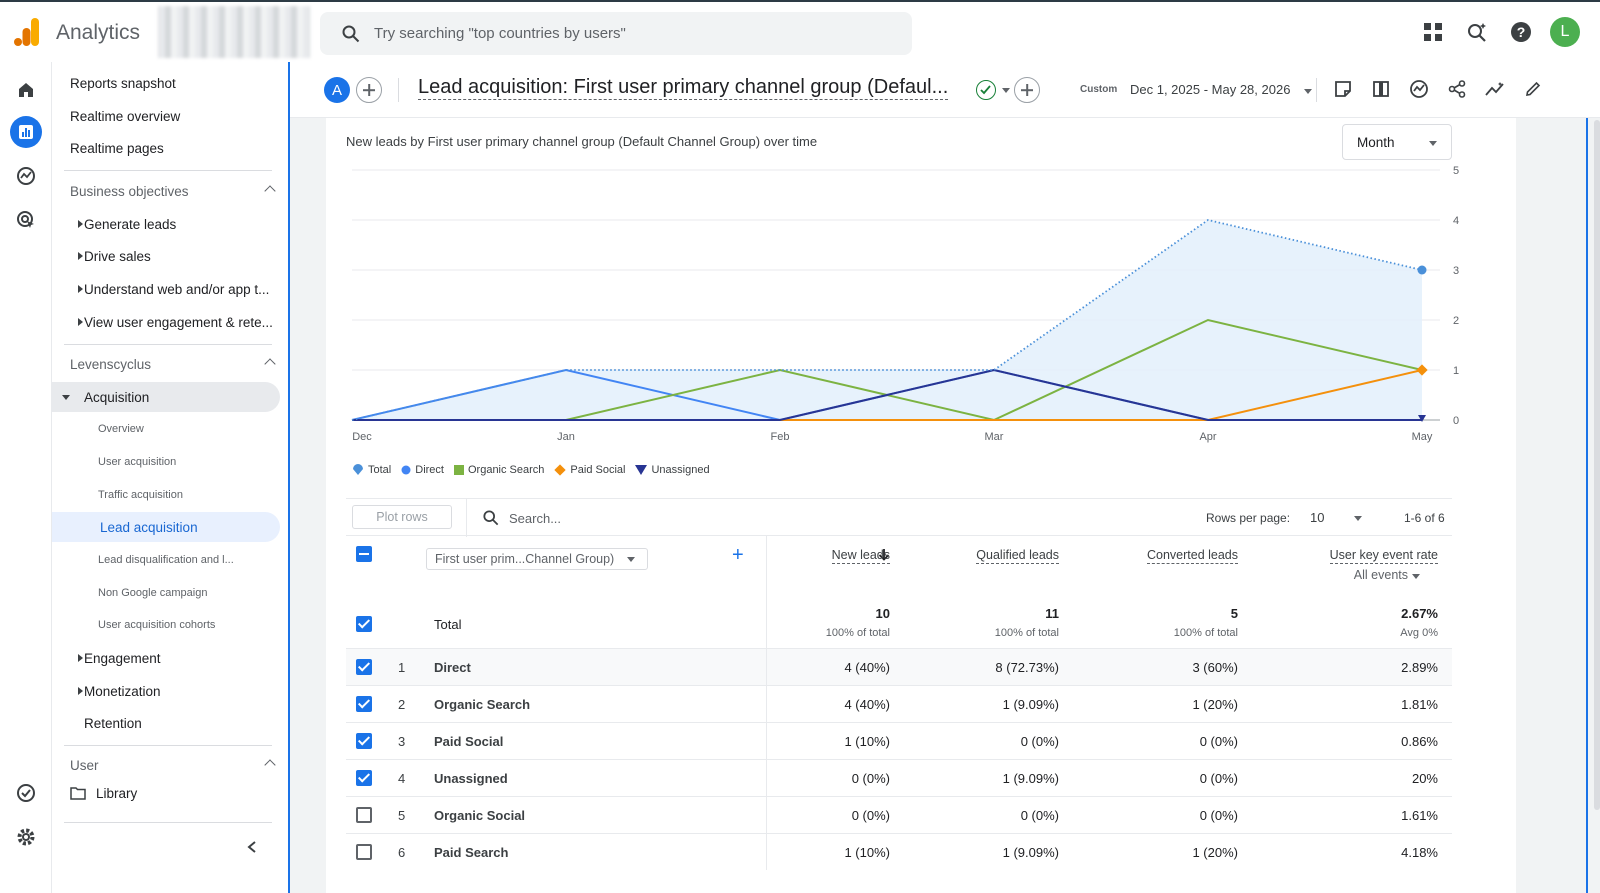 This screenshot has height=893, width=1600. I want to click on legend-item: Paid Social, so click(589, 470).